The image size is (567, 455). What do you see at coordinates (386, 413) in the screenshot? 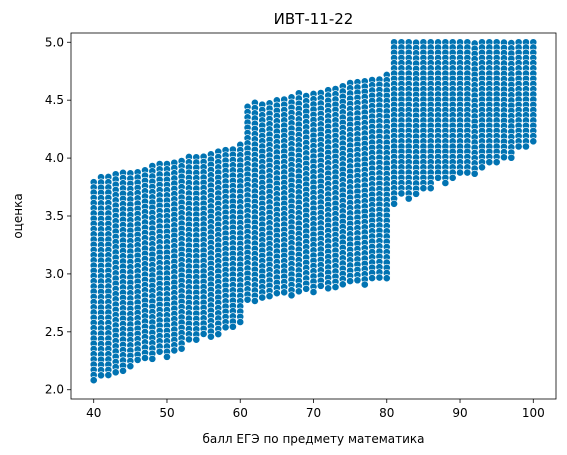
I see `x-tick-label: 80` at bounding box center [386, 413].